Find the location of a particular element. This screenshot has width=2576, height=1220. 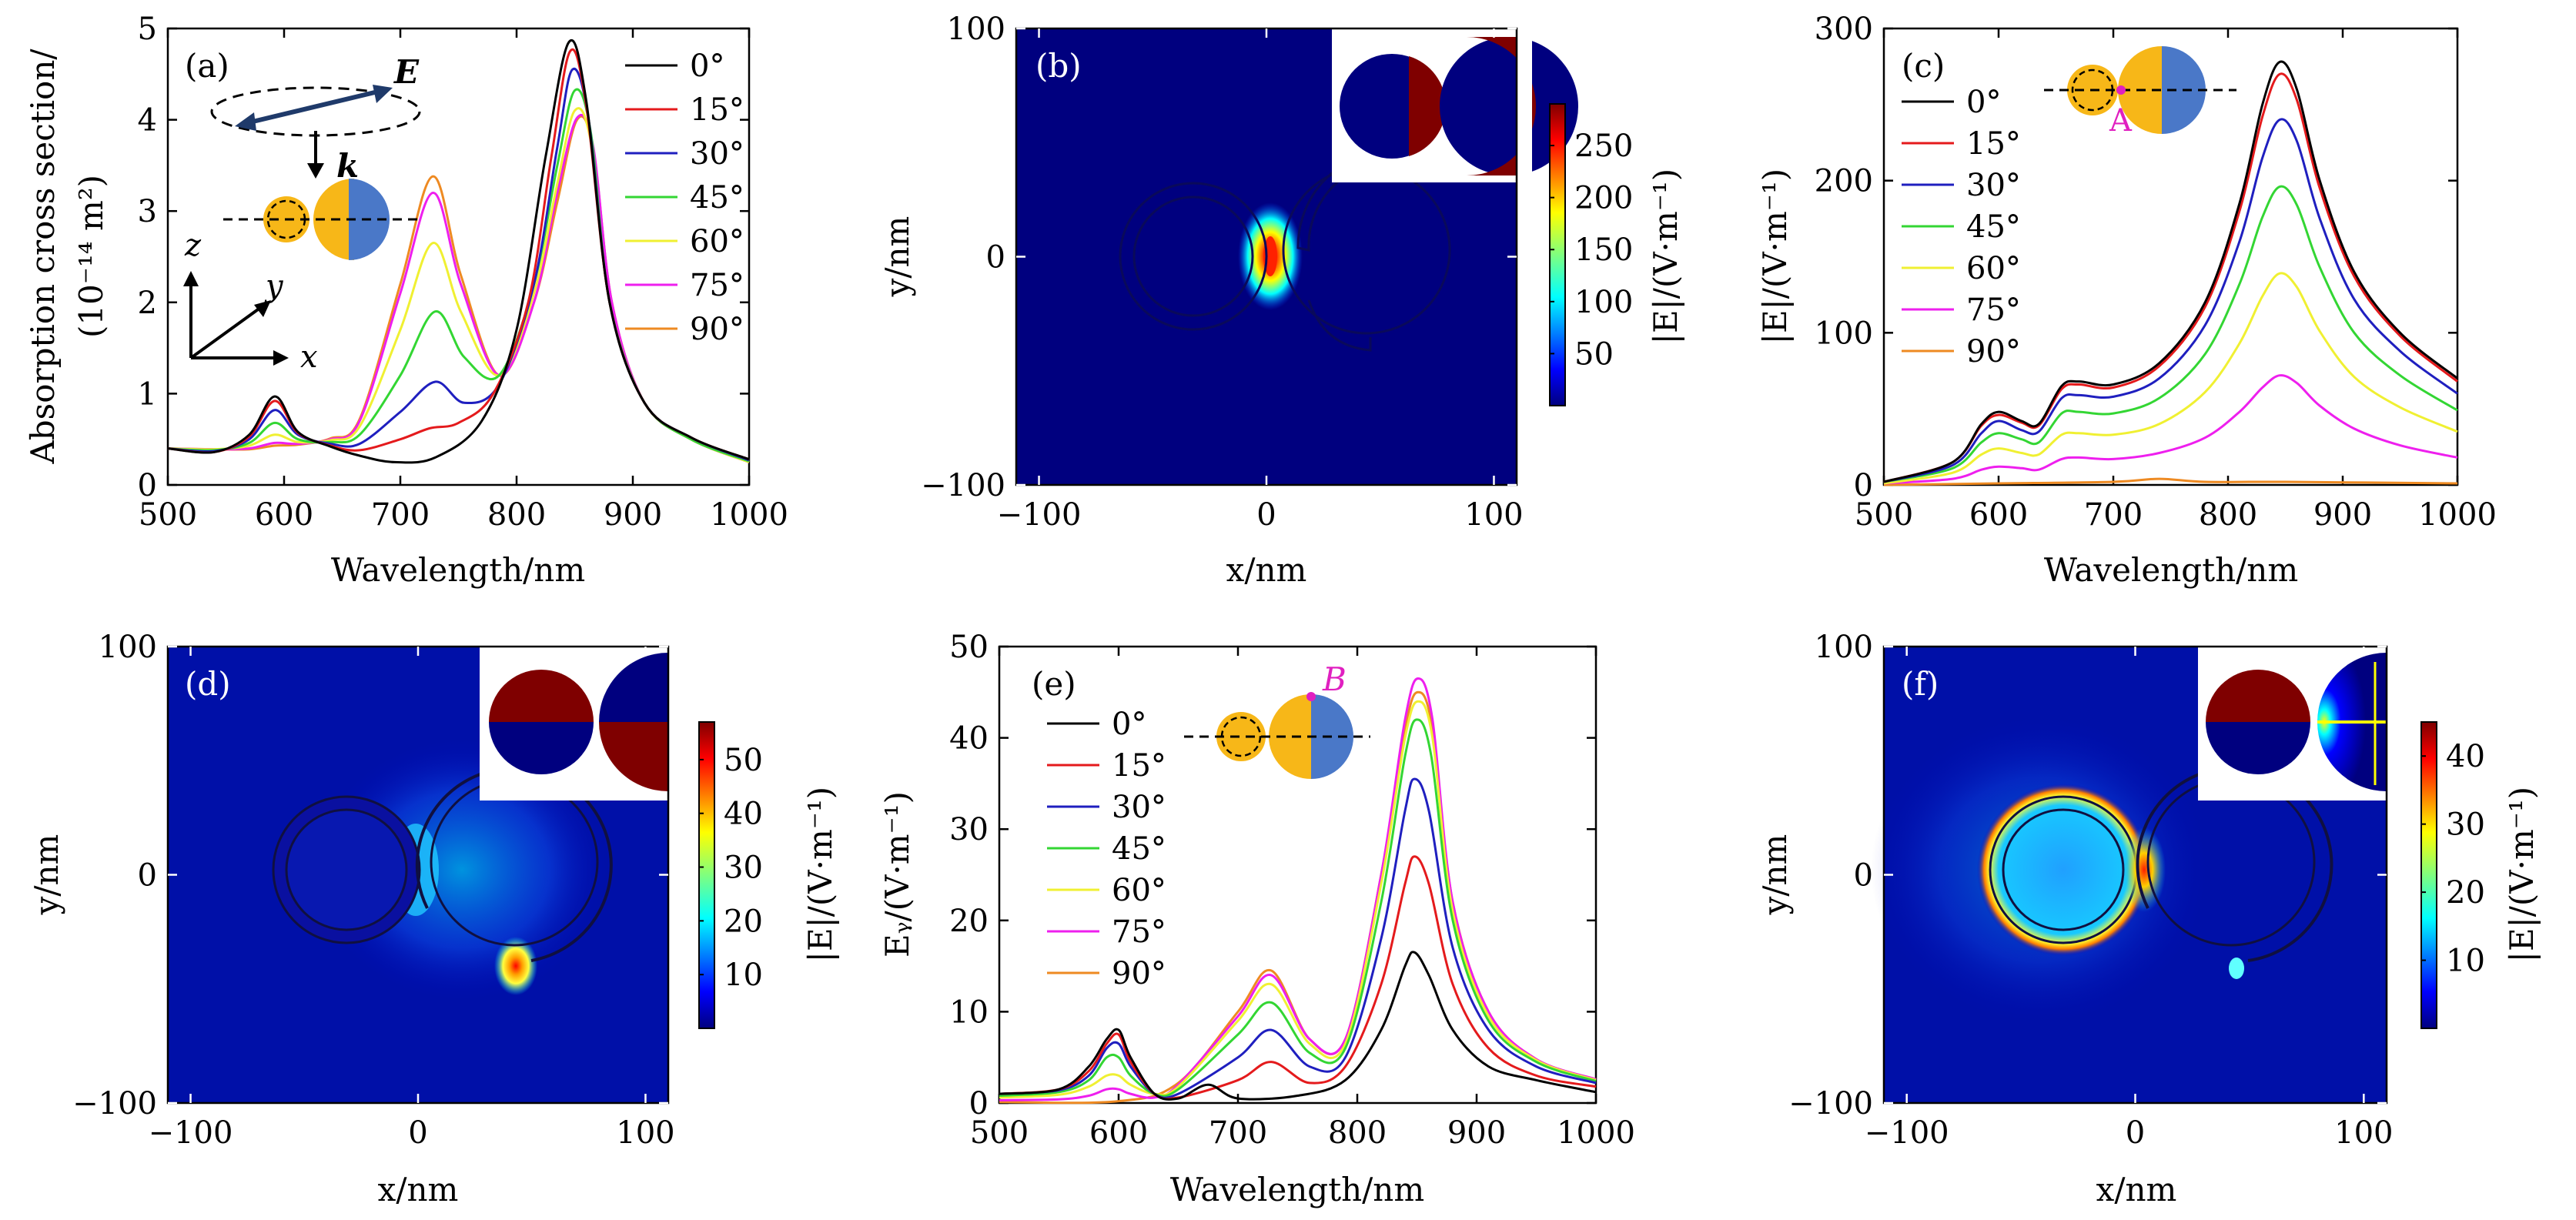

y-tick-label: 50 is located at coordinates (969, 647).